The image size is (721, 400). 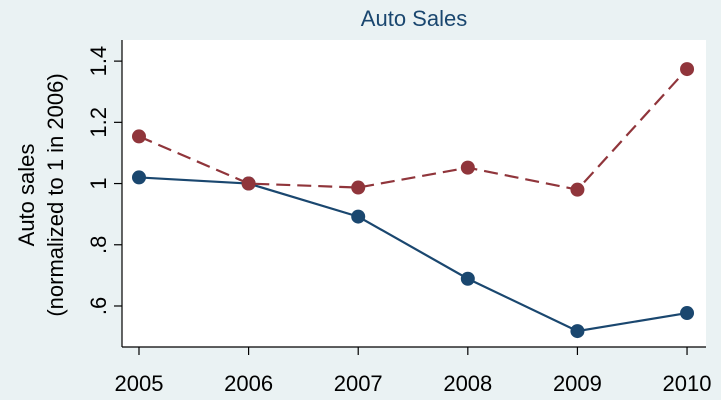 I want to click on x-tick-label: 2006, so click(x=248, y=383).